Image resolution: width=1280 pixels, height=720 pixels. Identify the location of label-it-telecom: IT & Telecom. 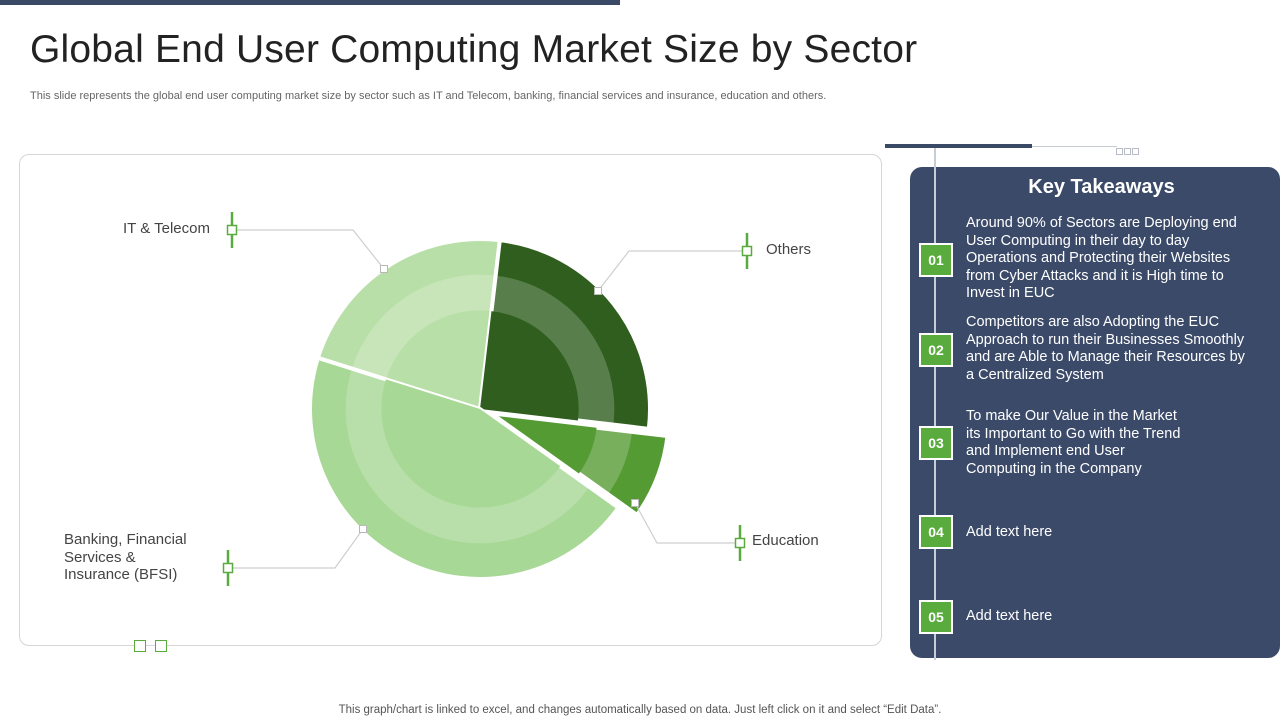
(166, 228).